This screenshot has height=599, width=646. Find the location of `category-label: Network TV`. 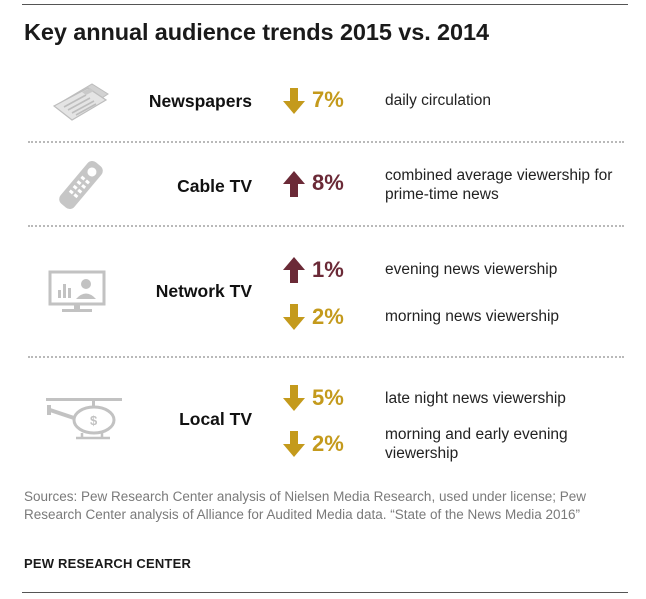

category-label: Network TV is located at coordinates (203, 291).